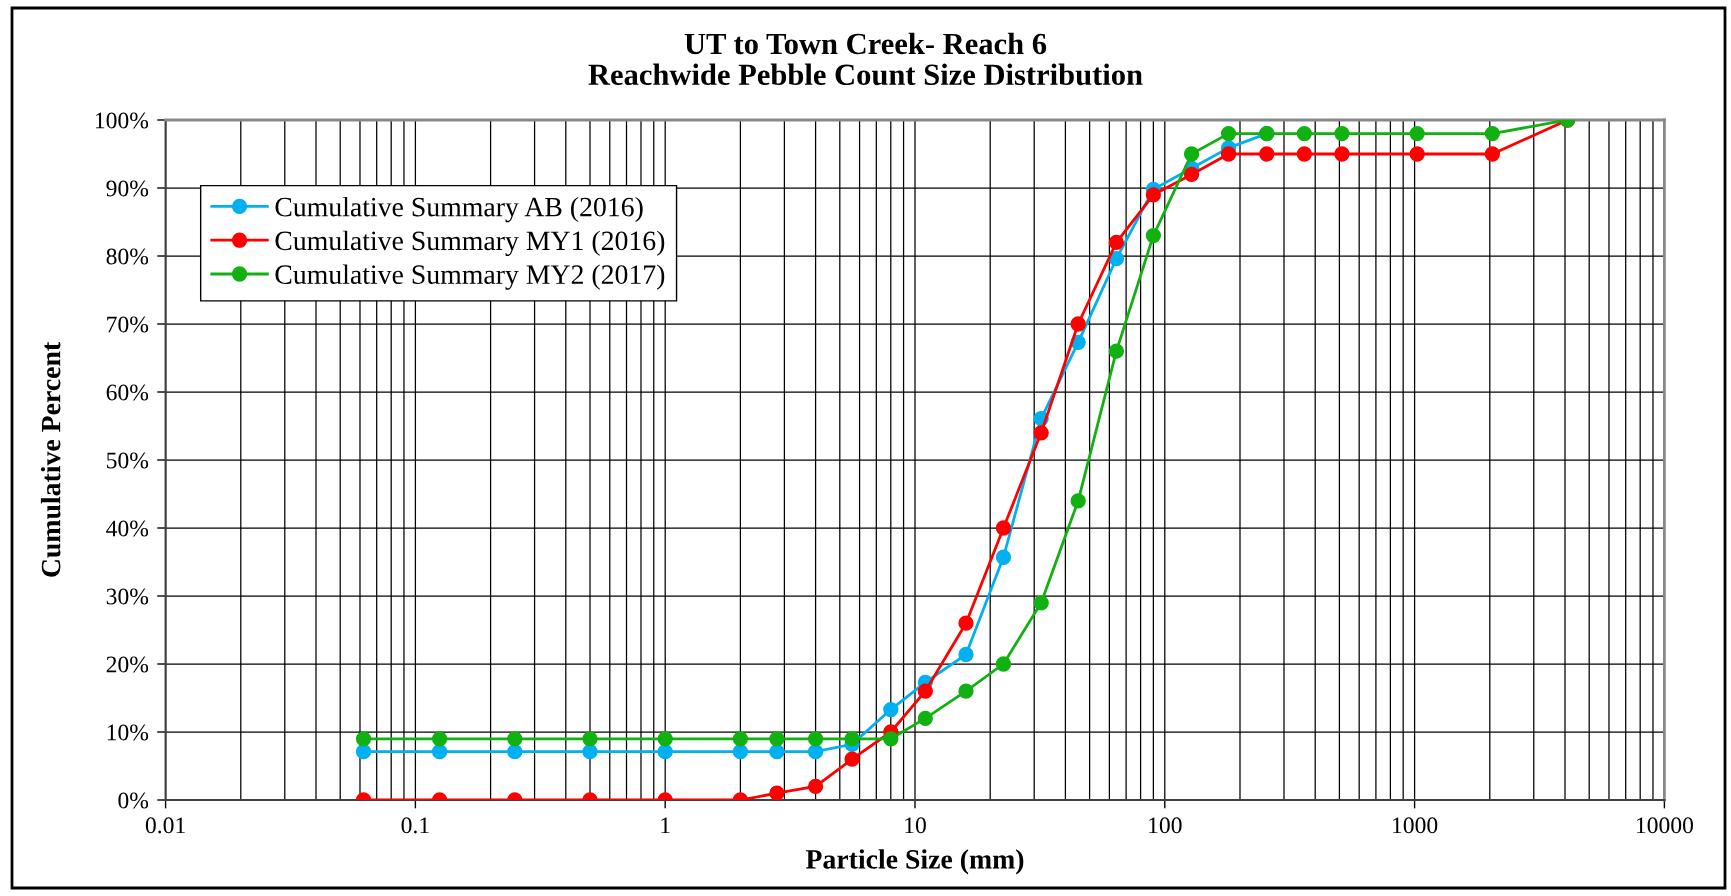 Image resolution: width=1731 pixels, height=896 pixels. What do you see at coordinates (128, 324) in the screenshot?
I see `y-tick-label: 70%` at bounding box center [128, 324].